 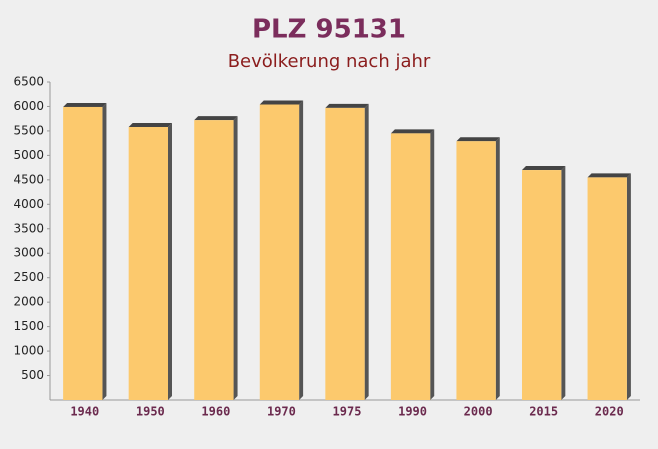 I want to click on y-tick-label: 6000, so click(x=28, y=106).